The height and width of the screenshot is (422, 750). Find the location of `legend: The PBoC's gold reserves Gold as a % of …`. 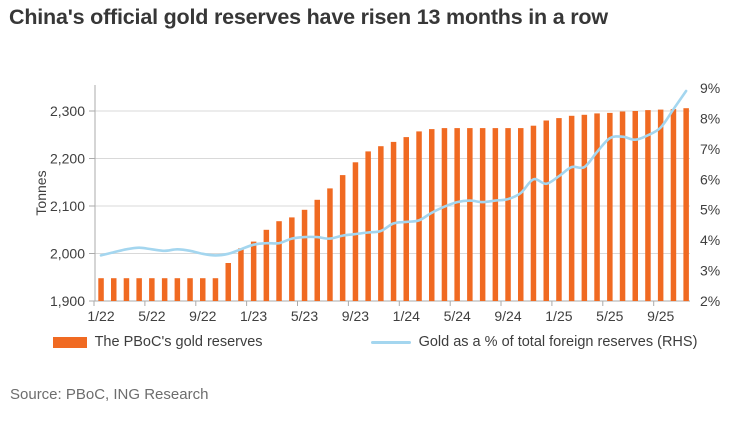

legend: The PBoC's gold reserves Gold as a % of … is located at coordinates (375, 342).